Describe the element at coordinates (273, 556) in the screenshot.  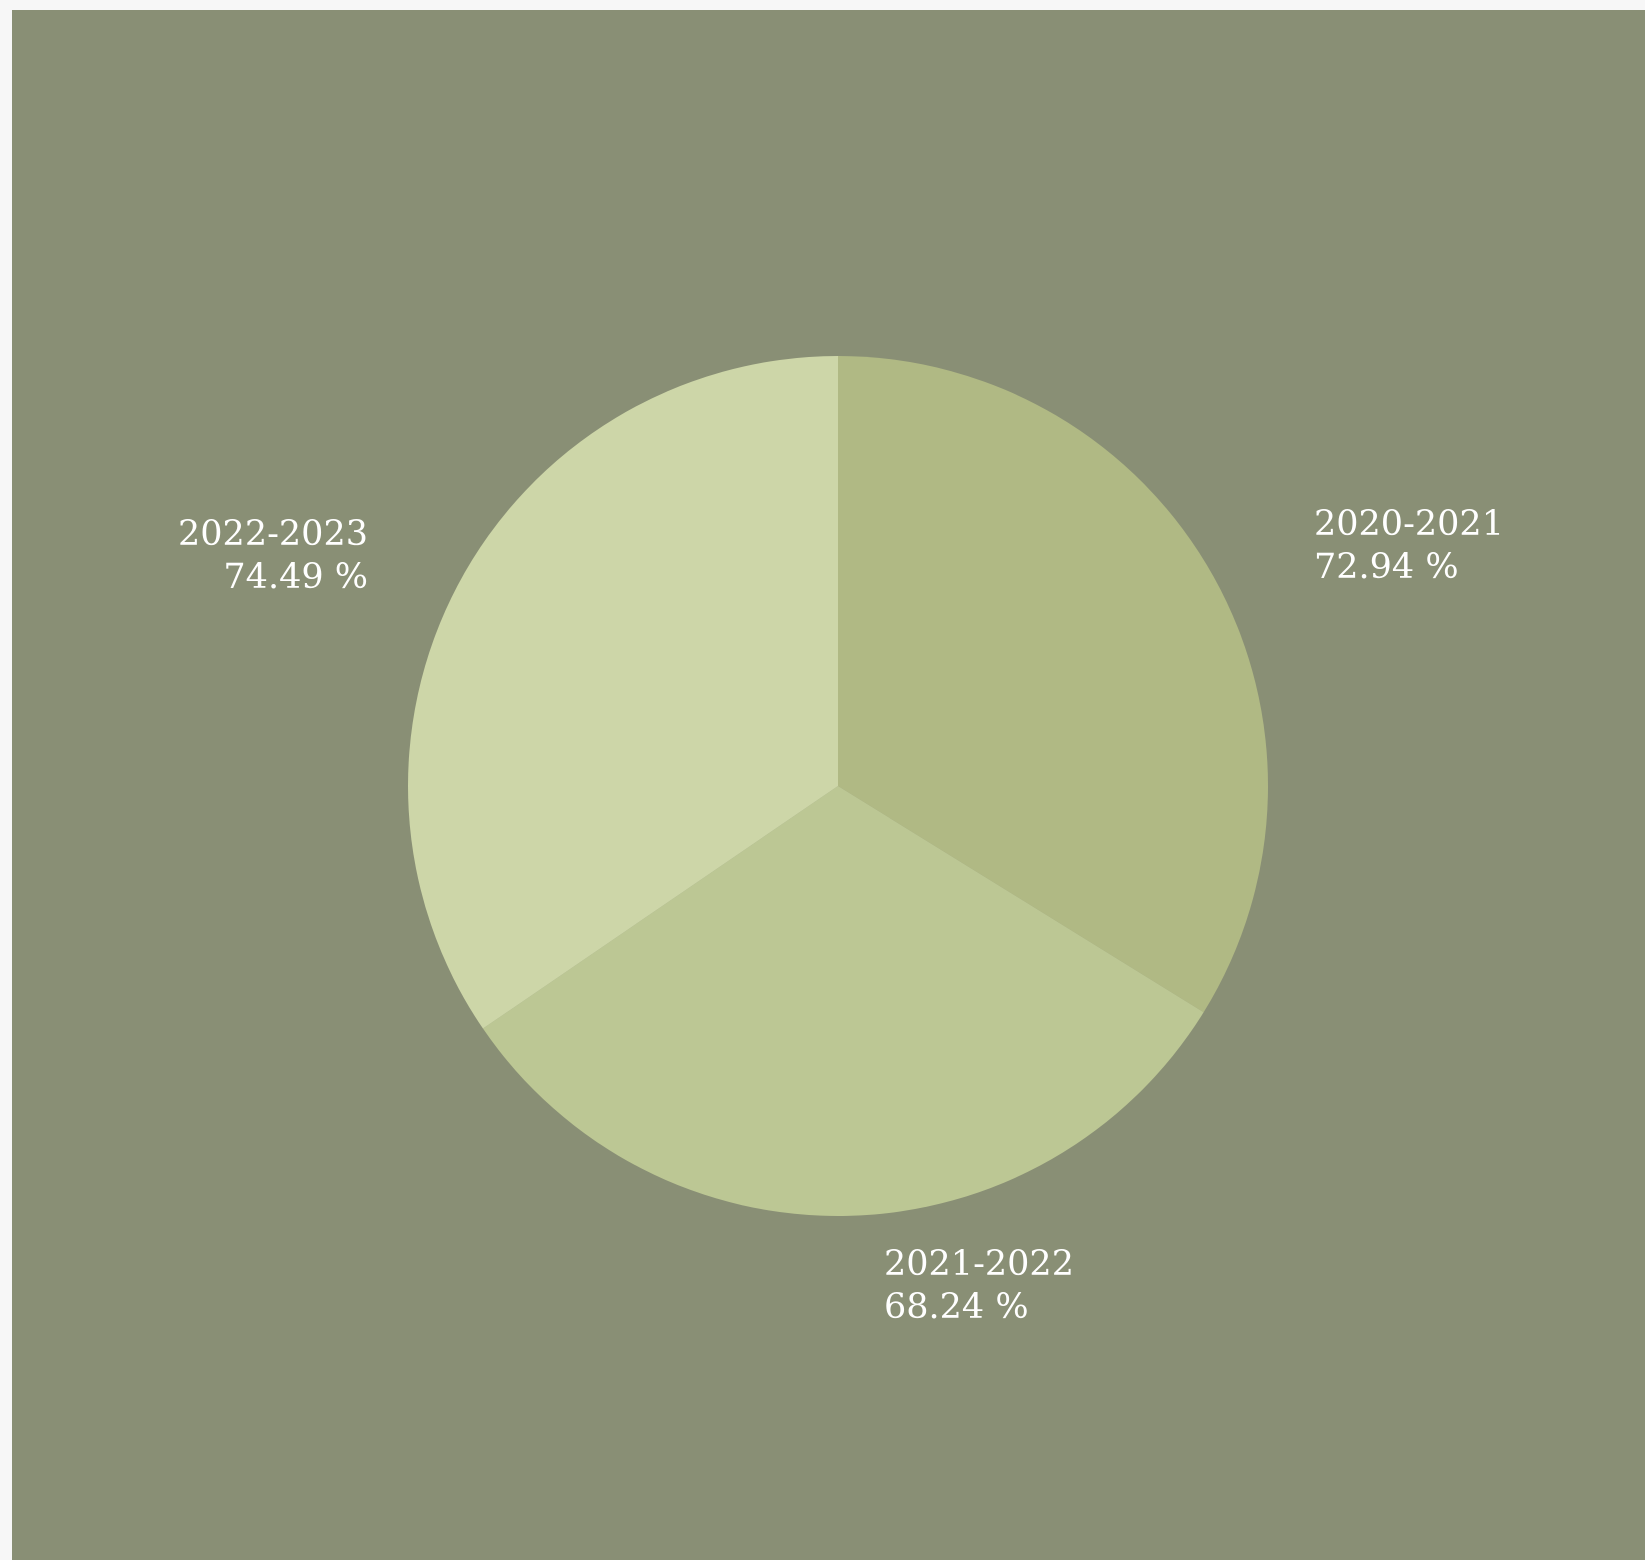
I see `slice-label-2022-2023: 2022-2023 74.49 %` at that location.